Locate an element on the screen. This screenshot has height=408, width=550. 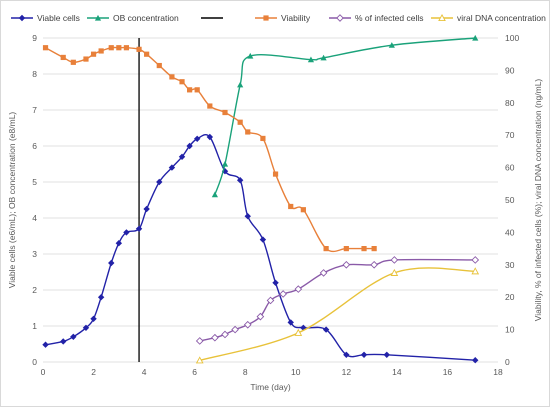
y-right-tick-label: 100 is located at coordinates (512, 38).